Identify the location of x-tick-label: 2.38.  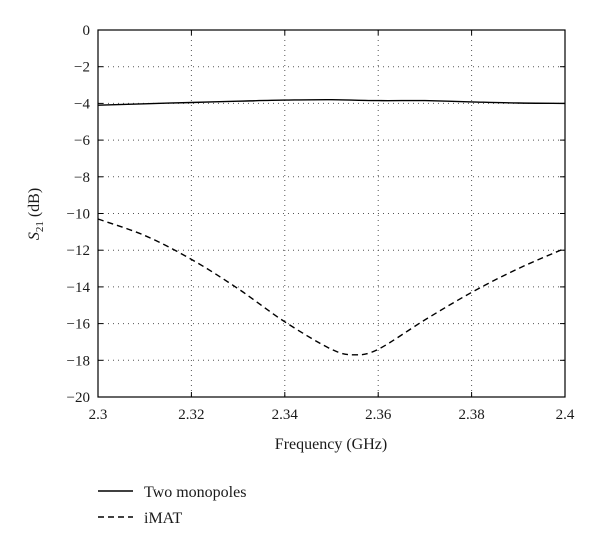
(471, 415).